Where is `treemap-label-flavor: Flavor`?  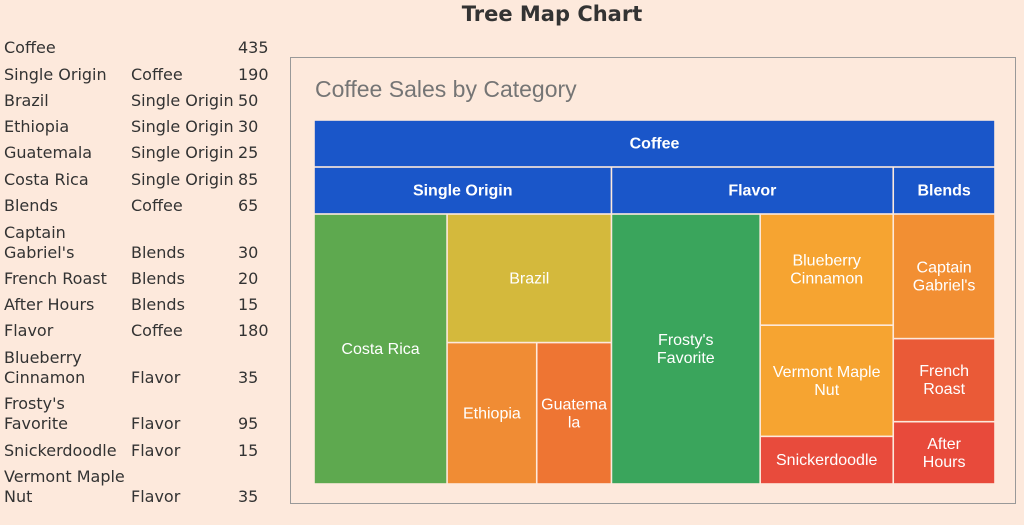 treemap-label-flavor: Flavor is located at coordinates (752, 191).